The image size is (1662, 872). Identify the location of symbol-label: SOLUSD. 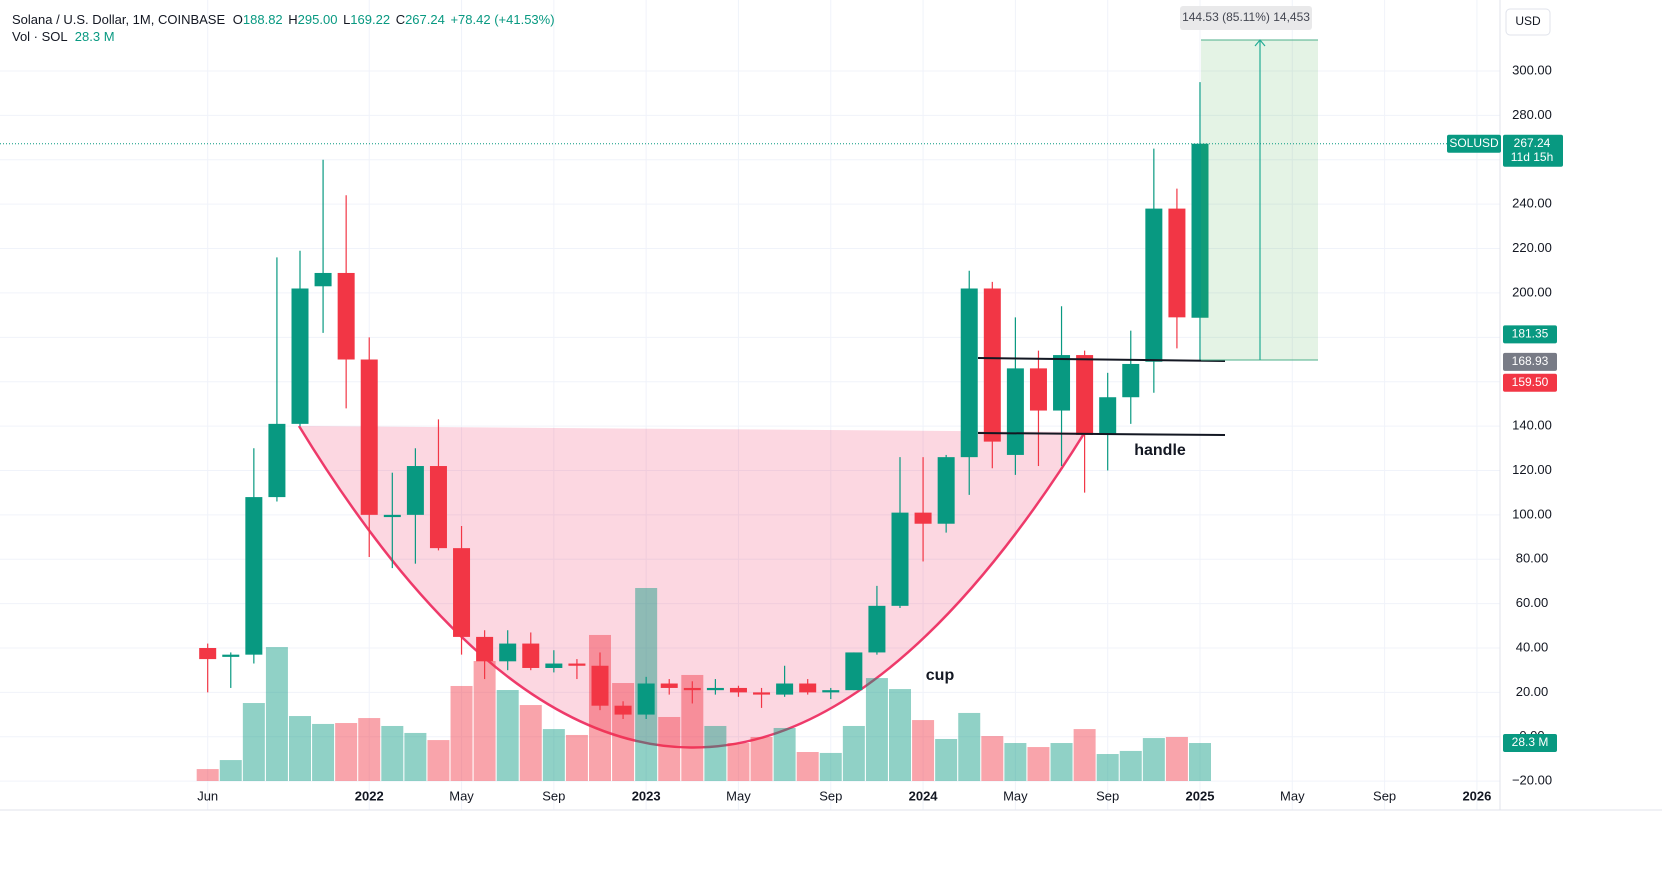
(1474, 143).